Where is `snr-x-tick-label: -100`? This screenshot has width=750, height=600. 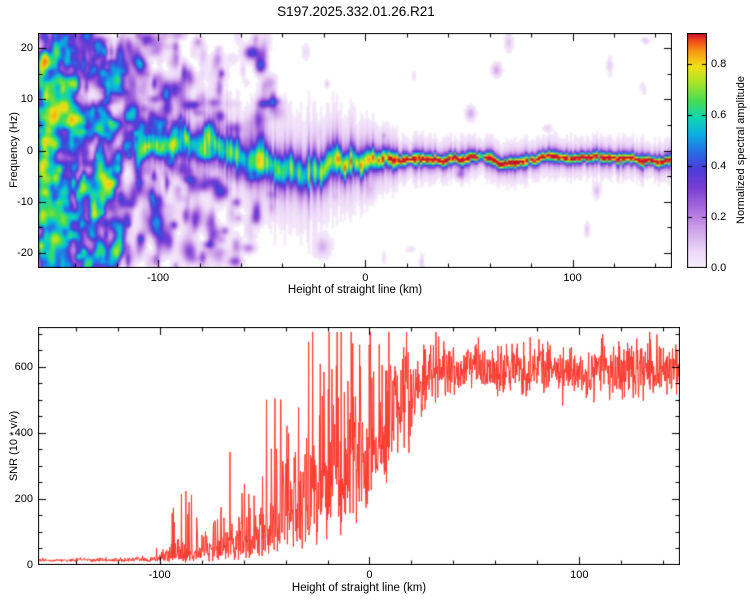
snr-x-tick-label: -100 is located at coordinates (159, 575).